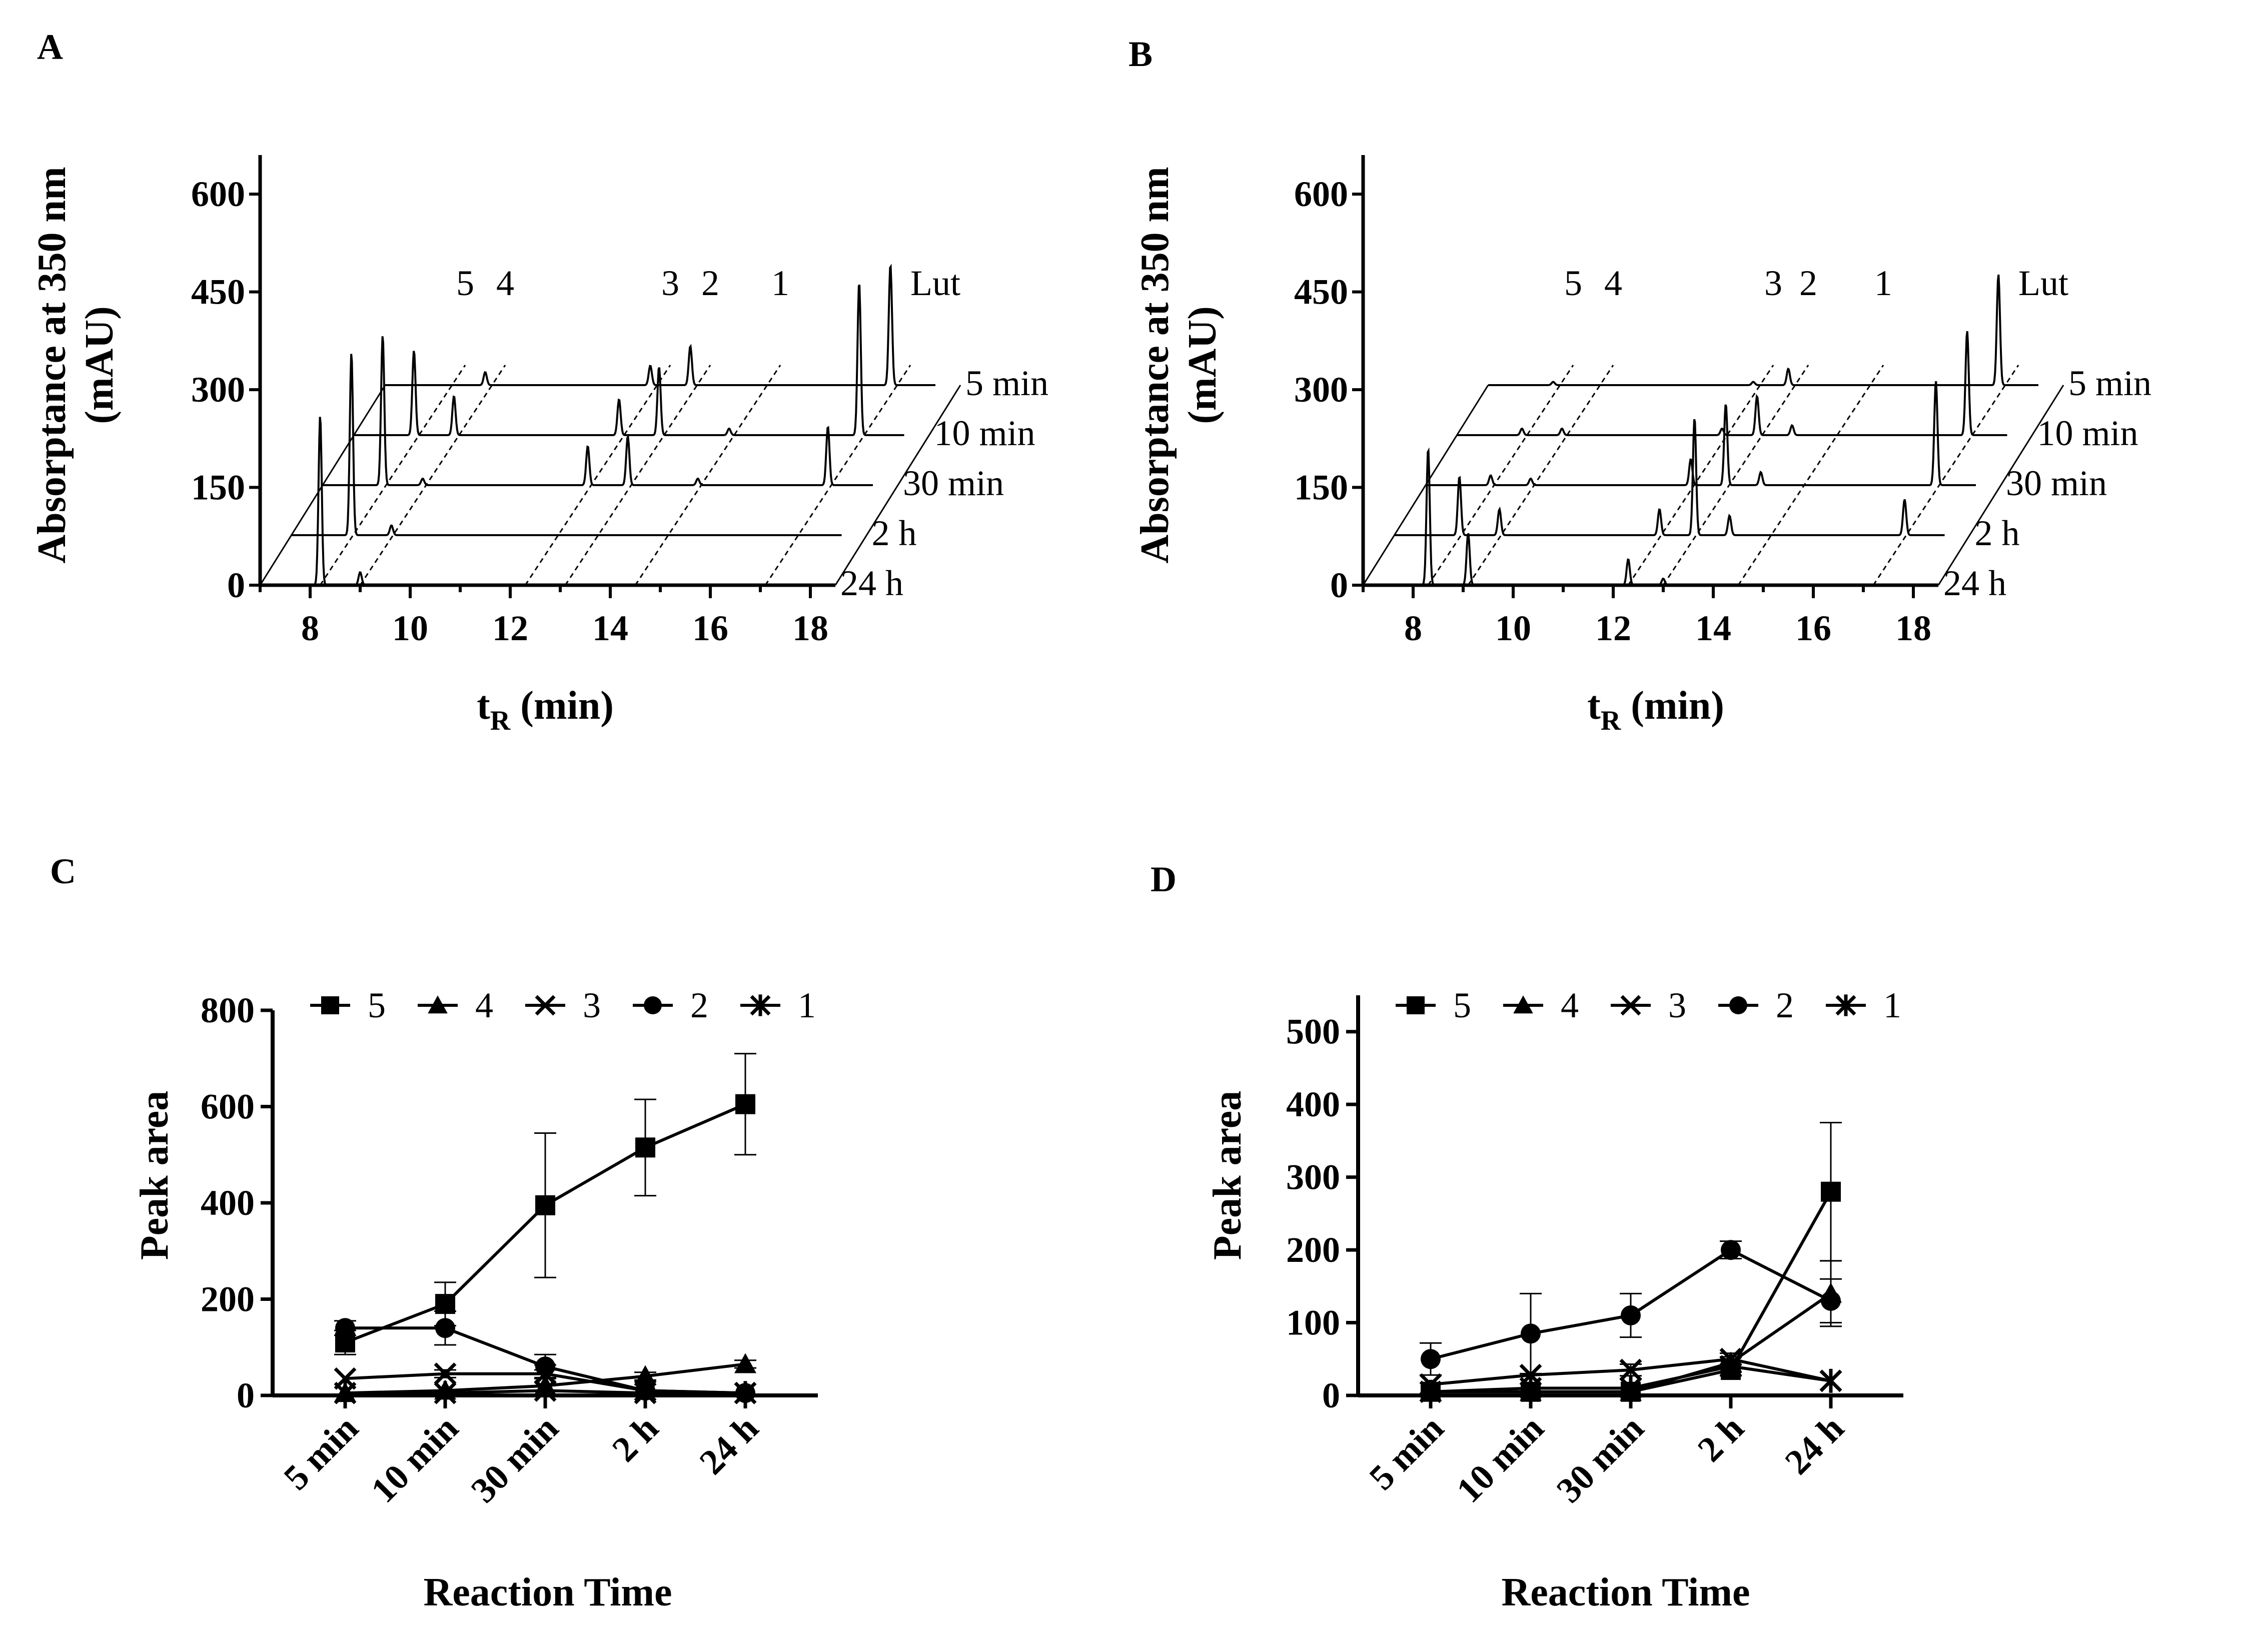 The height and width of the screenshot is (1652, 2241). Describe the element at coordinates (1228, 1175) in the screenshot. I see `peak-area-d-ylabel: Peak area` at that location.